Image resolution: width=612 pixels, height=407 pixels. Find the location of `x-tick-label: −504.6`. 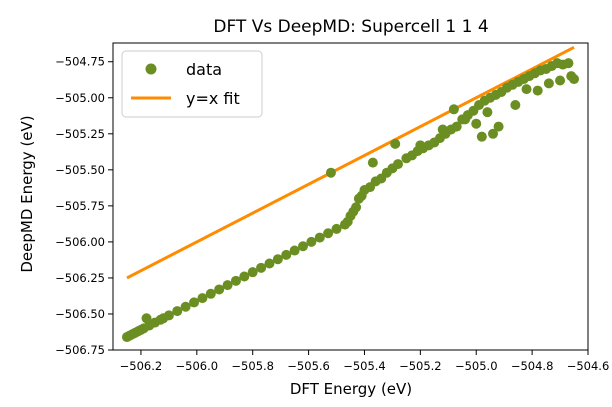

x-tick-label: −504.6 is located at coordinates (588, 366).